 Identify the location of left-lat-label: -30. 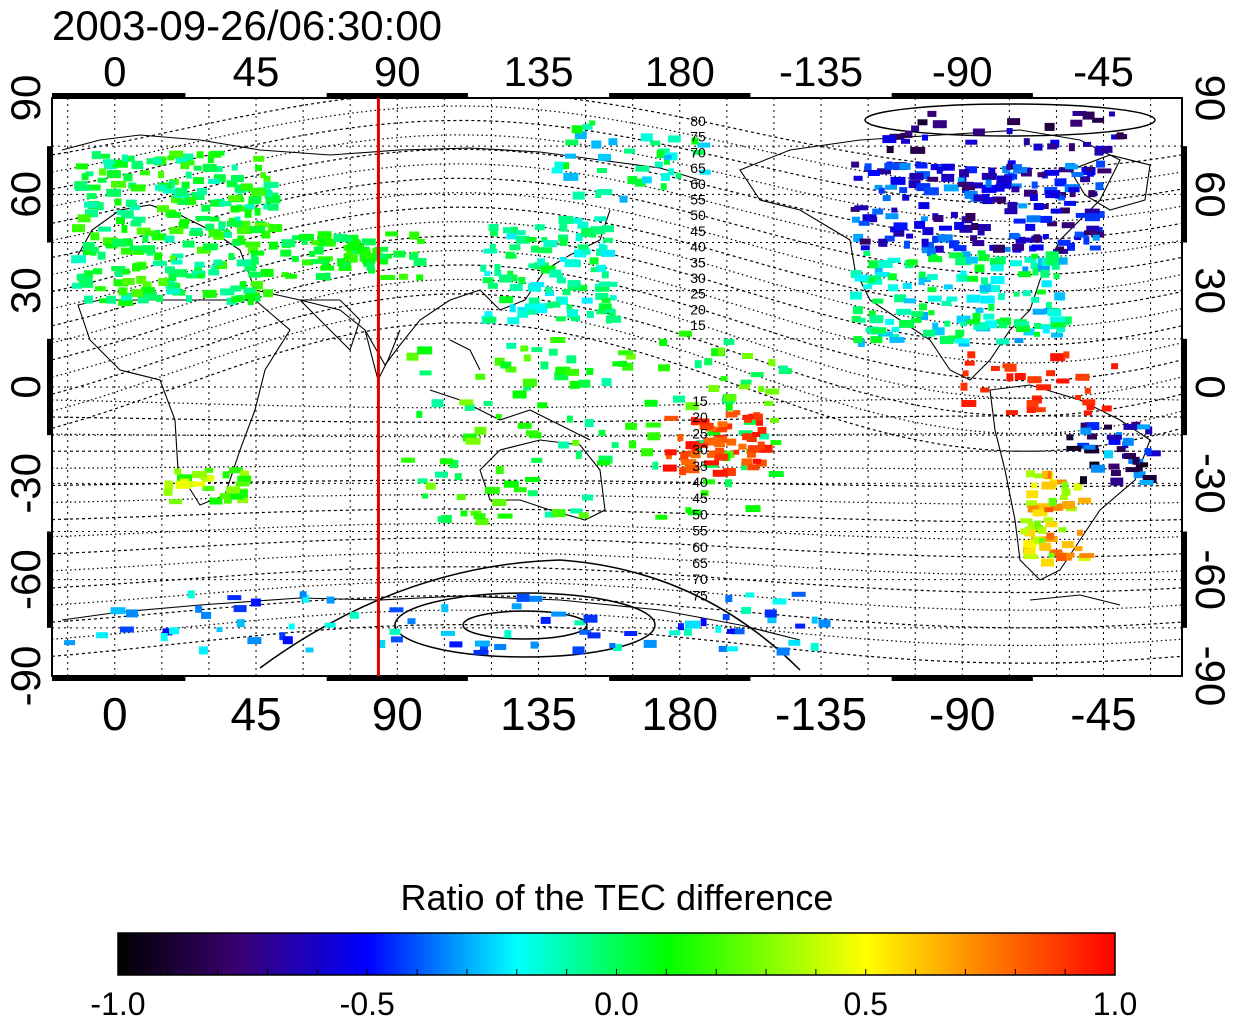
(25, 483).